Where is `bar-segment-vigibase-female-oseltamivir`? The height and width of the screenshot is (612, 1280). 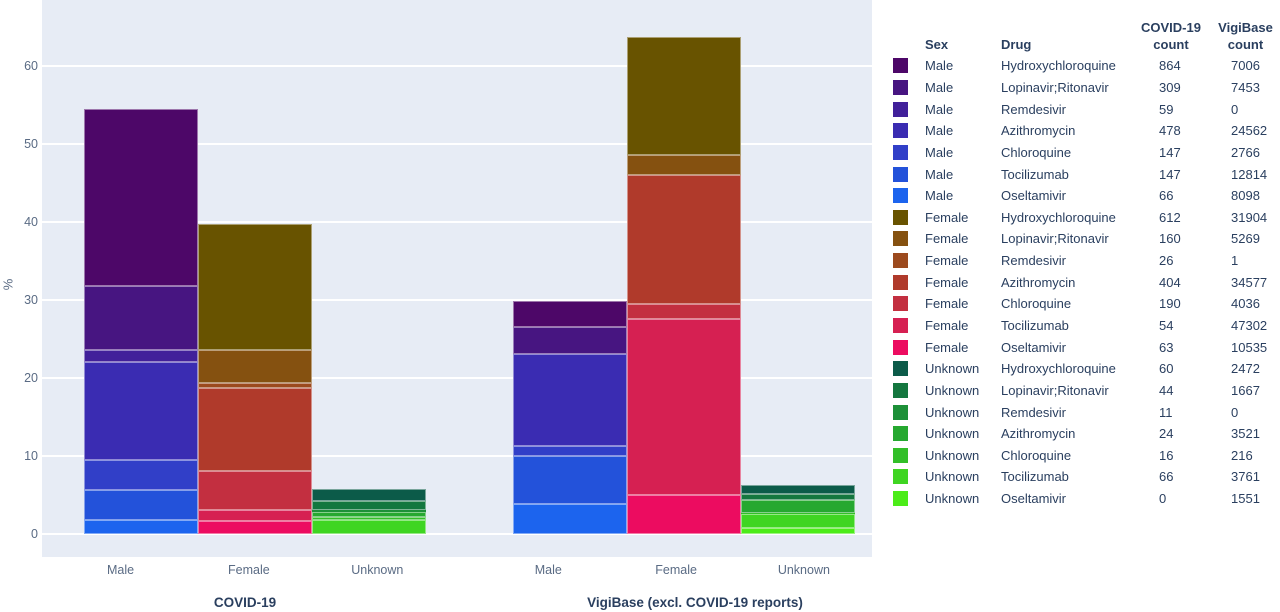 bar-segment-vigibase-female-oseltamivir is located at coordinates (684, 514).